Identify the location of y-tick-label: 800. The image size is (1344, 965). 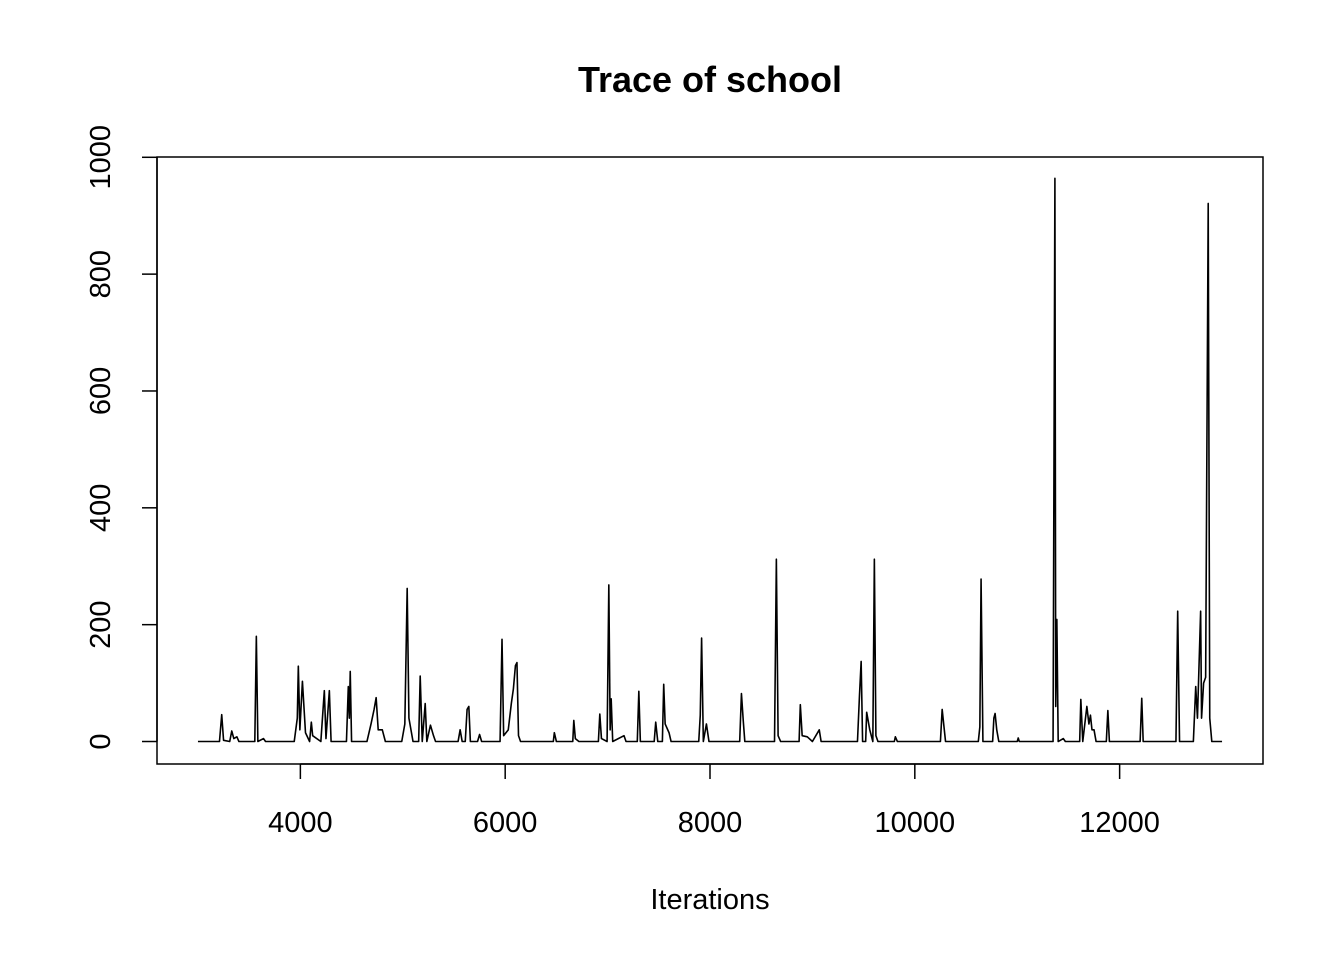
(101, 274).